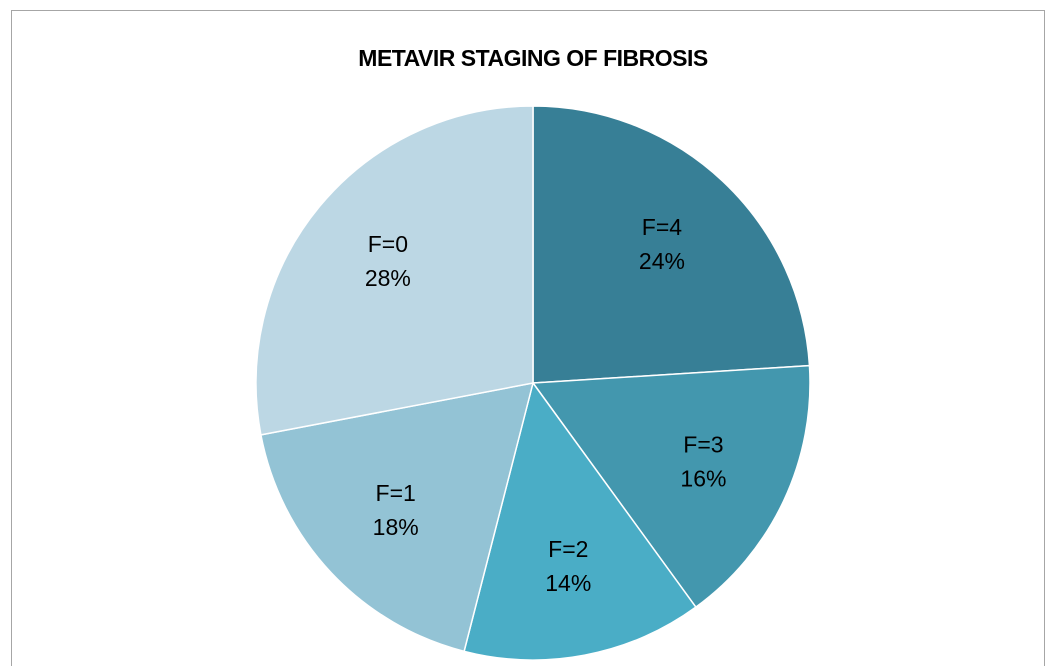  What do you see at coordinates (568, 583) in the screenshot?
I see `slice-value-label: 14%` at bounding box center [568, 583].